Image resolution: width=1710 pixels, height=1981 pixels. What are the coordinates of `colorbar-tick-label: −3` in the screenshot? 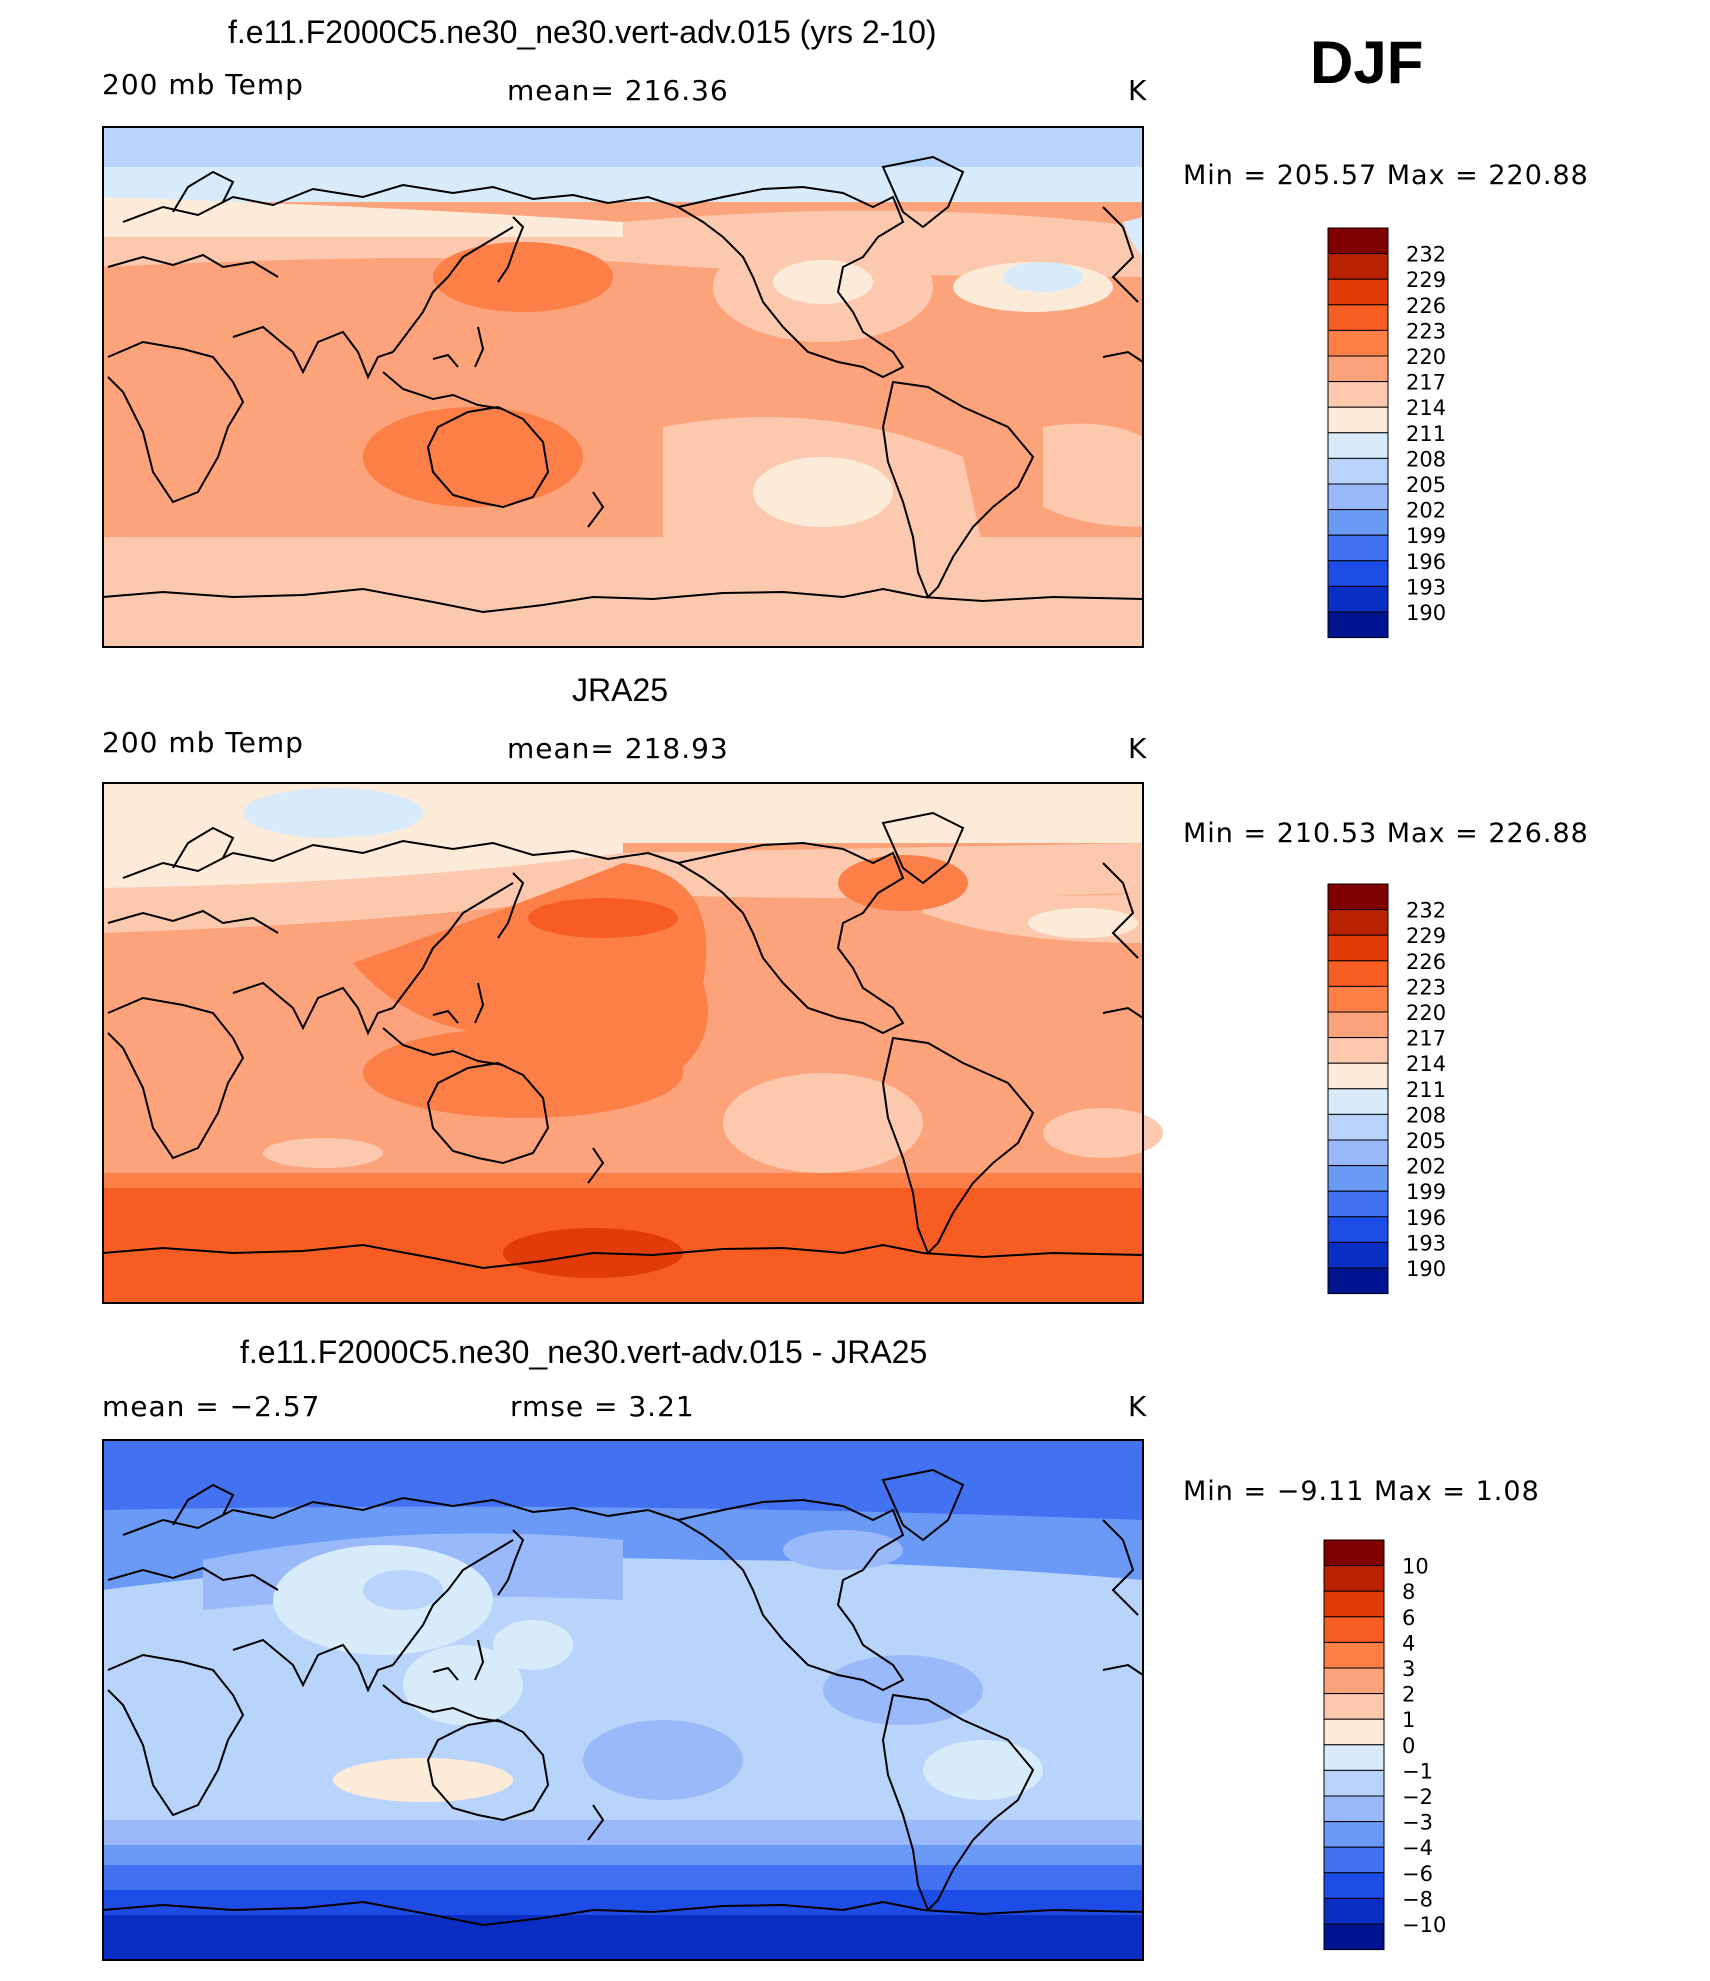 It's located at (1417, 1823).